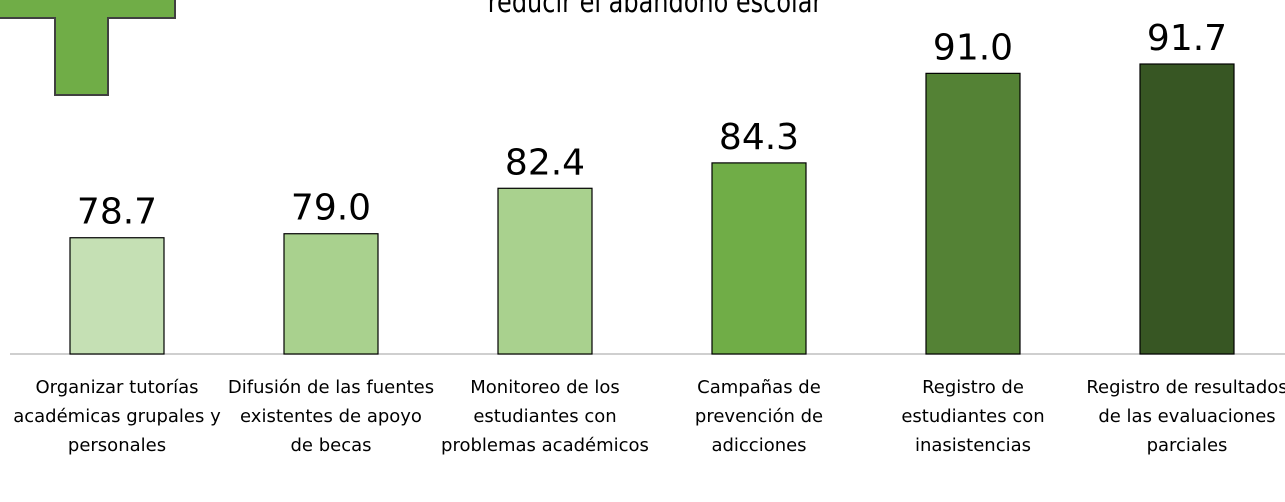  Describe the element at coordinates (759, 137) in the screenshot. I see `value-label: 84.3` at that location.